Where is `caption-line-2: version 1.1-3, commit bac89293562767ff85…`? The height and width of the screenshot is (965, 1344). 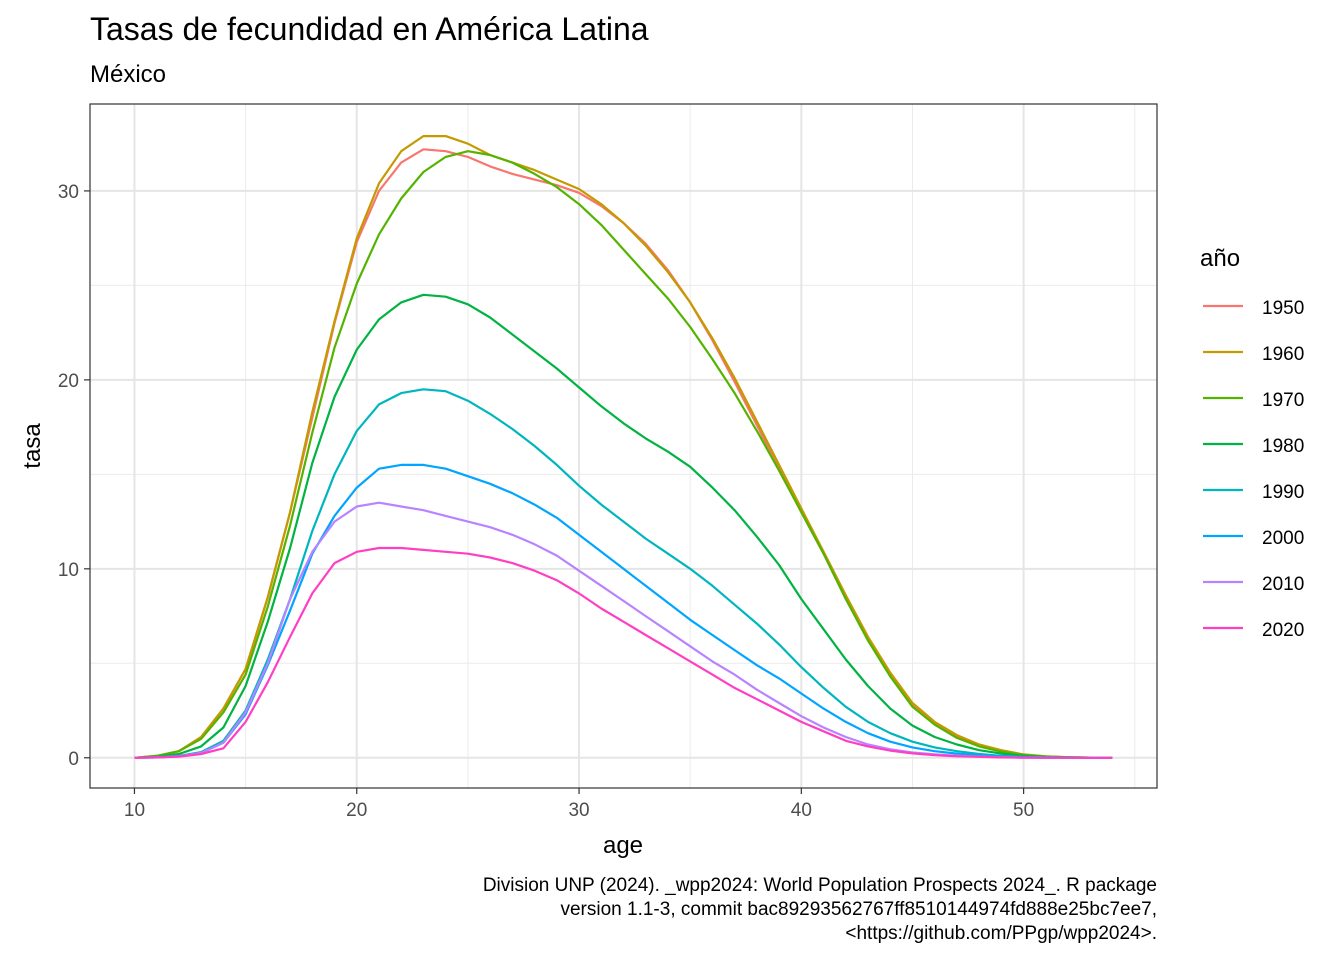 caption-line-2: version 1.1-3, commit bac89293562767ff85… is located at coordinates (858, 909).